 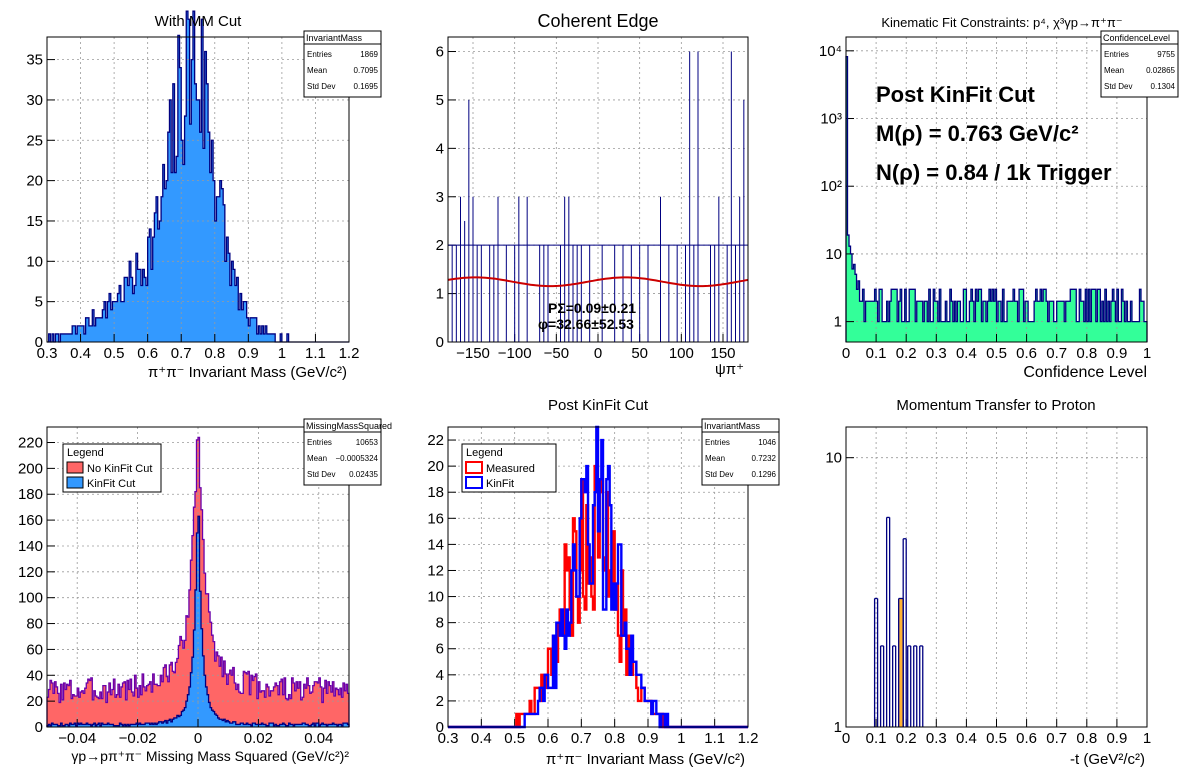 I want to click on y-tick-label: 180, so click(x=30, y=494).